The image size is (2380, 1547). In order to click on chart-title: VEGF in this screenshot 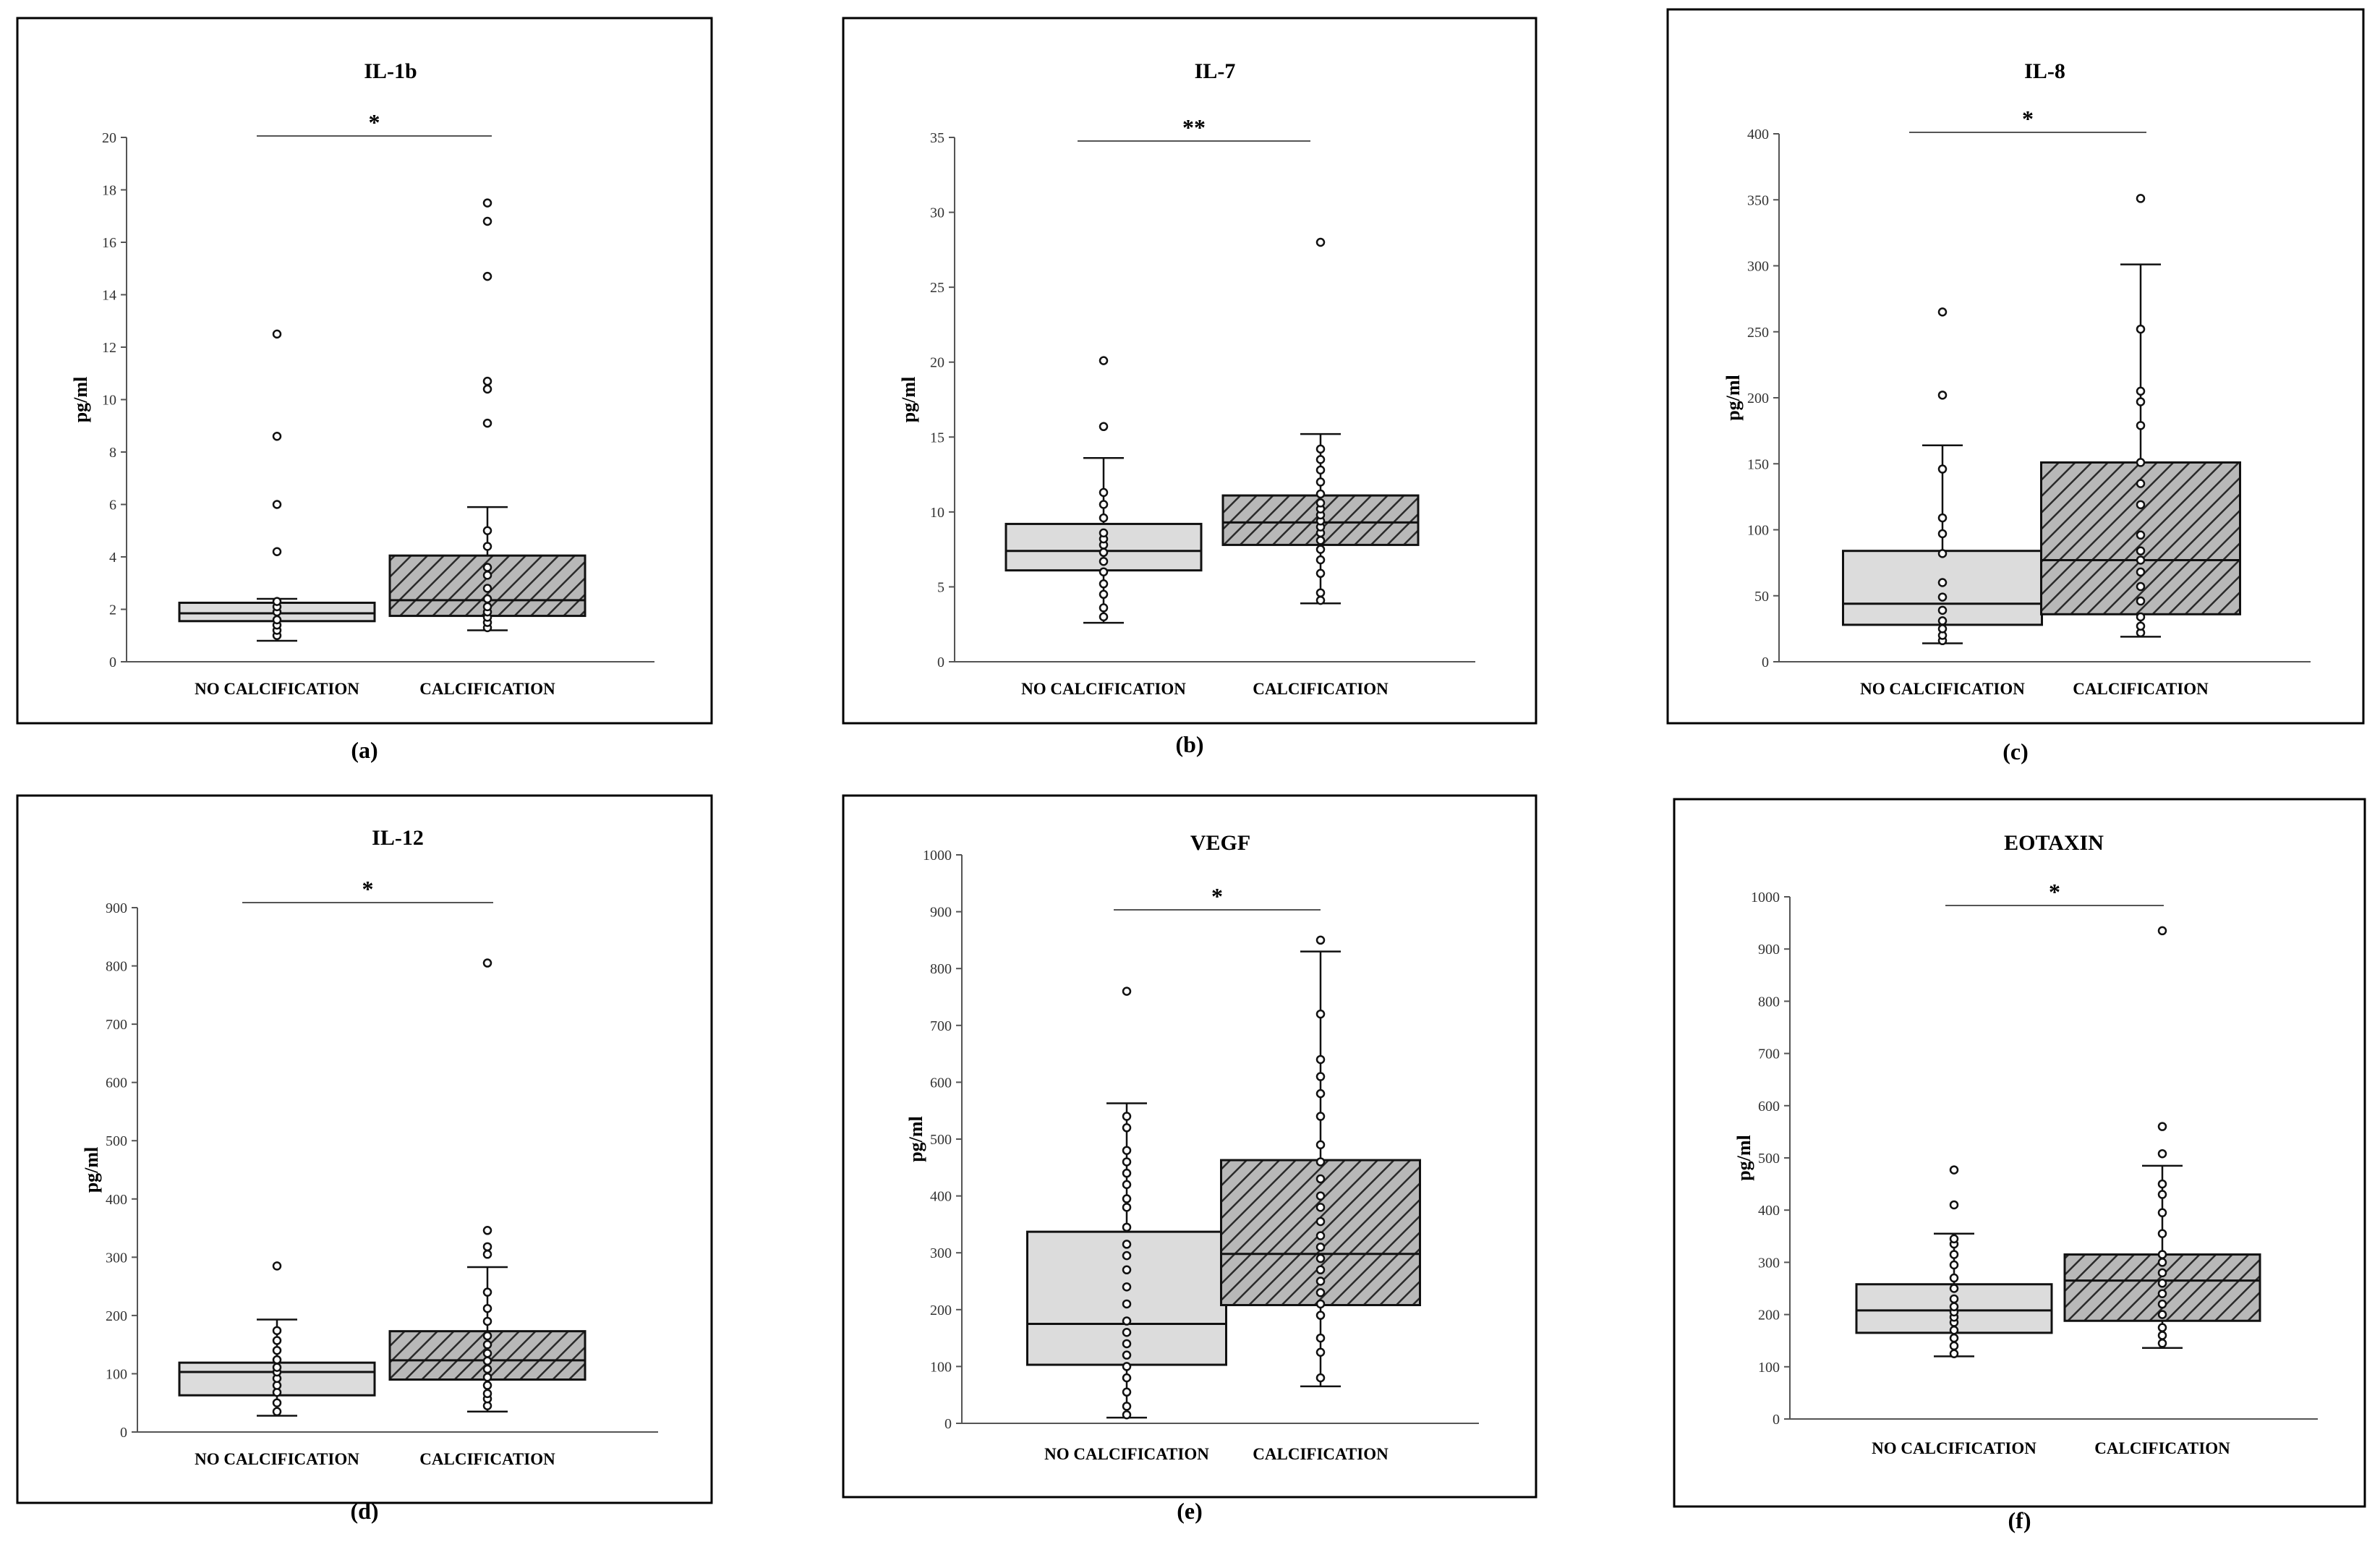, I will do `click(1220, 843)`.